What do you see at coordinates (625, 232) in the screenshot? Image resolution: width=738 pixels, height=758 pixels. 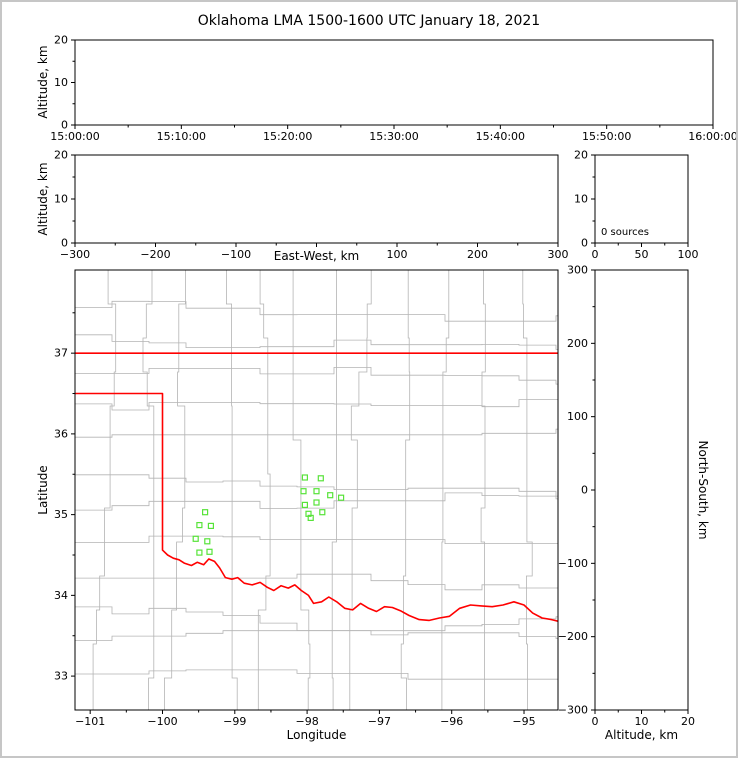 I see `source-count-annotation: 0 sources` at bounding box center [625, 232].